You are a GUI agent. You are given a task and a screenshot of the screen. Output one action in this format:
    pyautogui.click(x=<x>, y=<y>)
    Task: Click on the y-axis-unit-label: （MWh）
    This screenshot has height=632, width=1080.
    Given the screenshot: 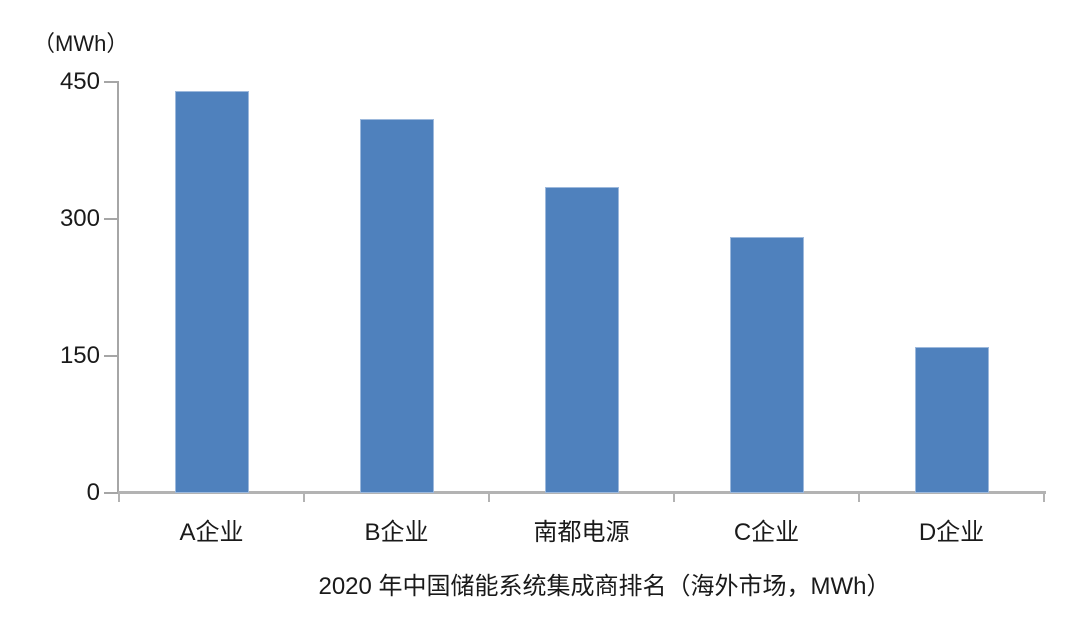 What is the action you would take?
    pyautogui.click(x=81, y=43)
    